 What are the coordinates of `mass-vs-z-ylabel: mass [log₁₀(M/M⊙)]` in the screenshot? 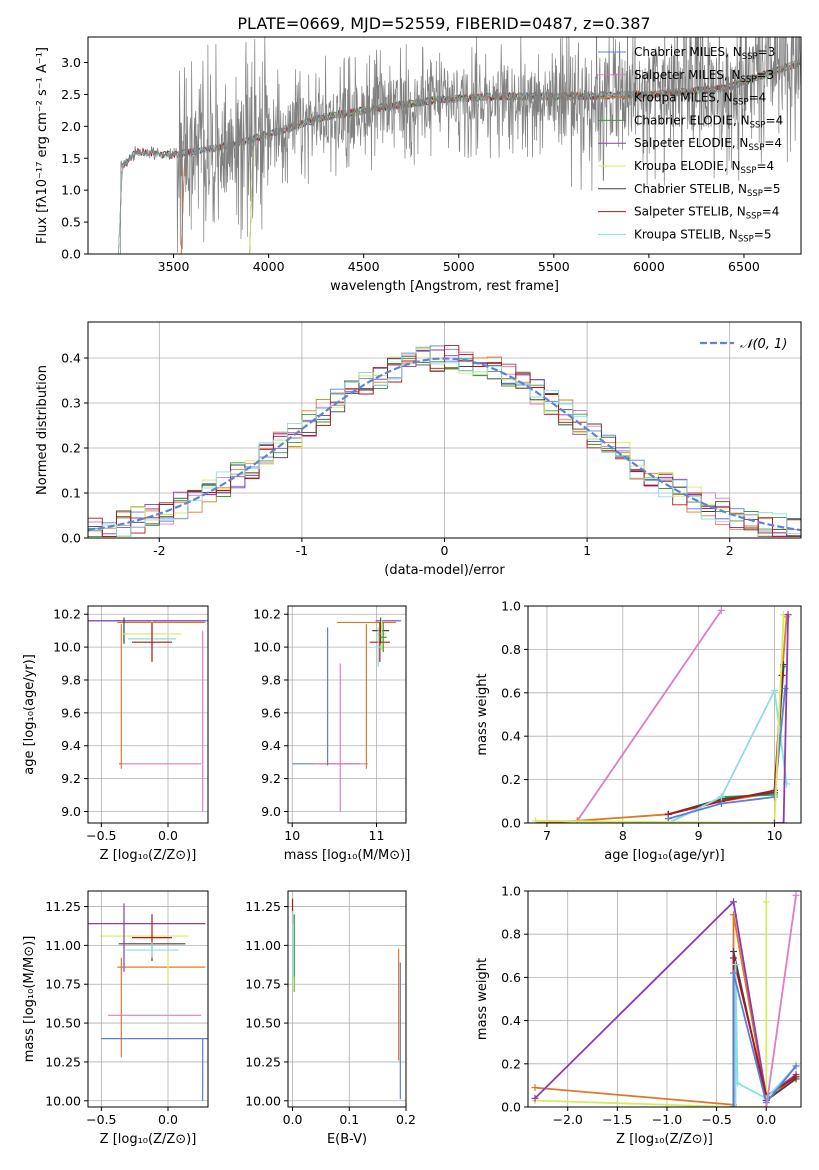 It's located at (29, 999).